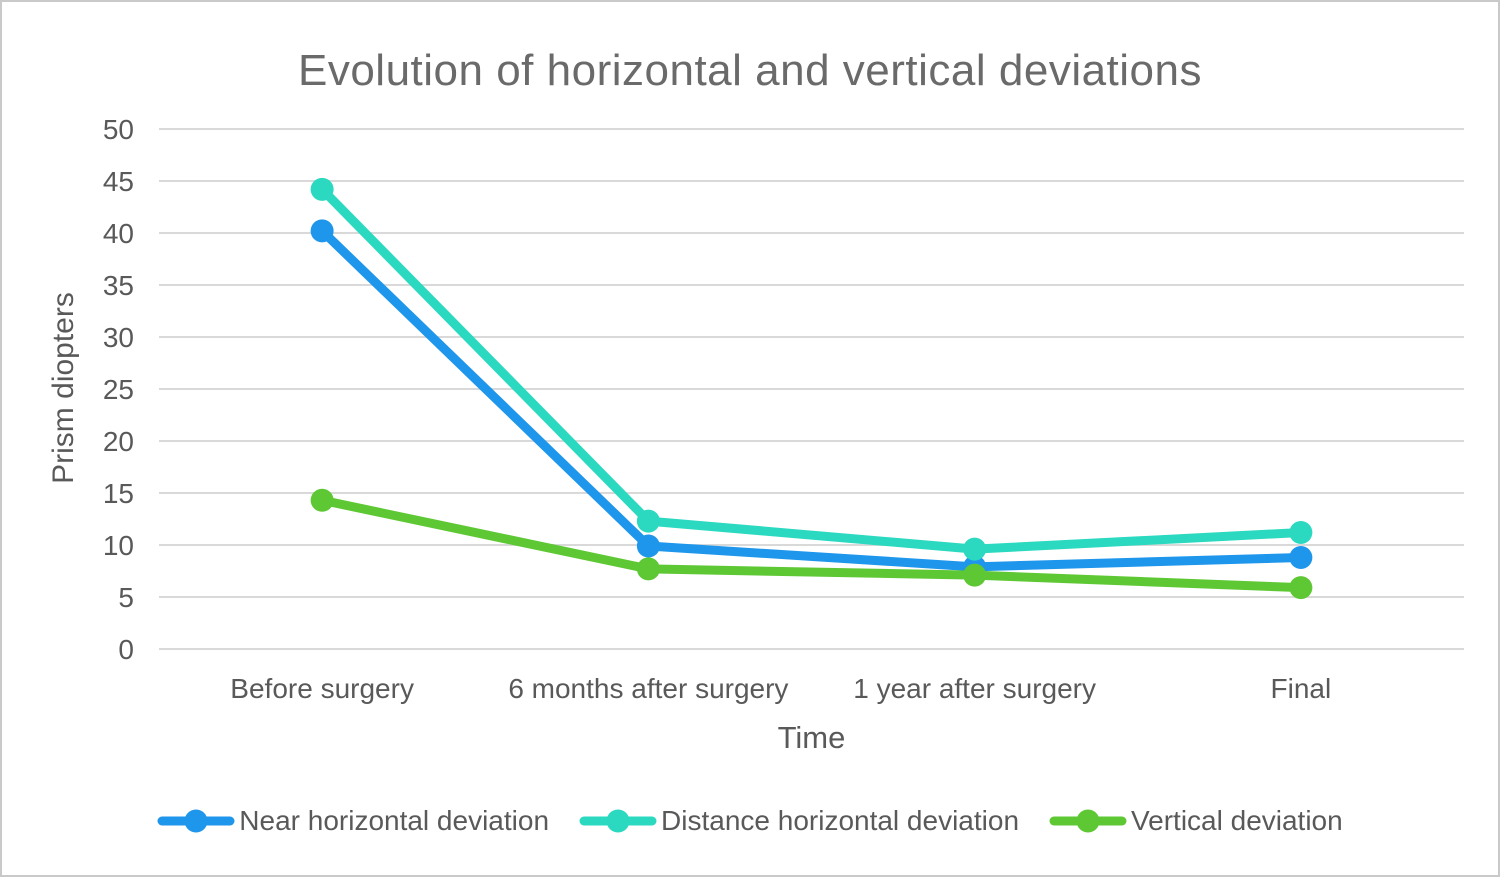 This screenshot has width=1500, height=877. I want to click on y-tick-label: 50, so click(118, 129).